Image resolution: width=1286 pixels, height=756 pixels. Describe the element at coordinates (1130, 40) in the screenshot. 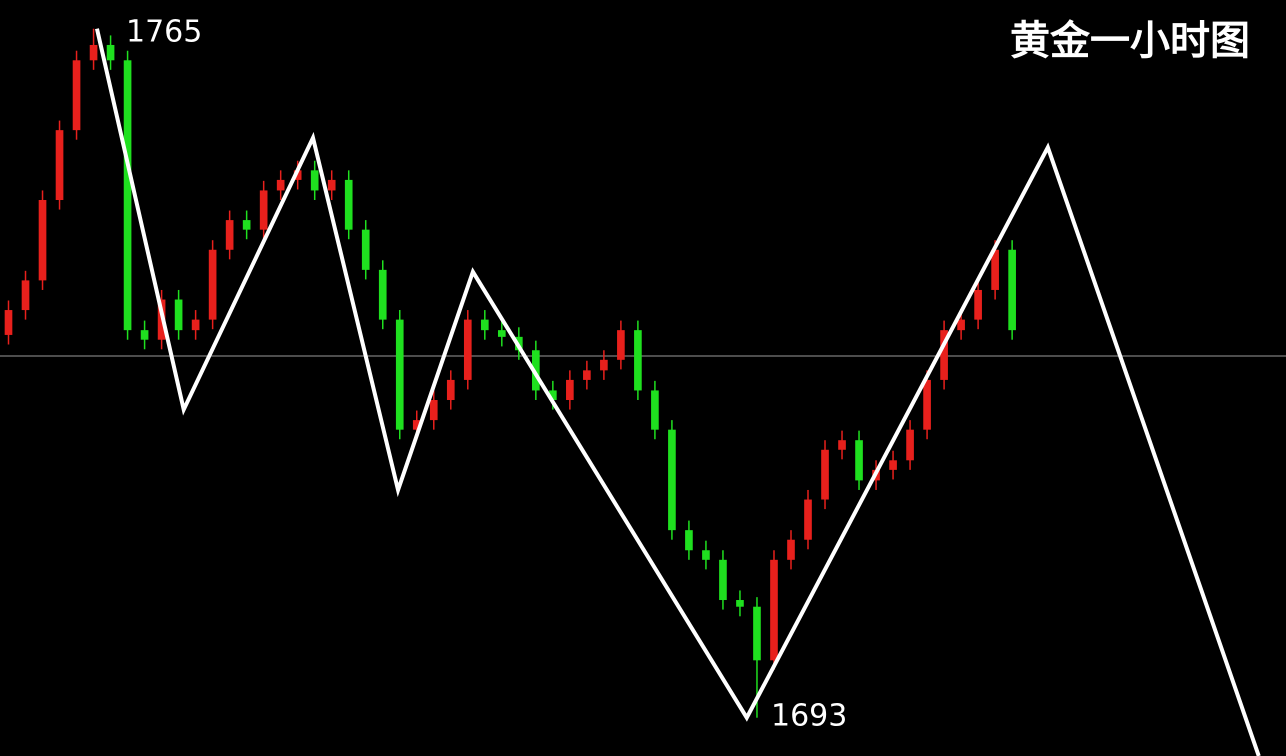

I see `chart-title: 黄金一小时图` at that location.